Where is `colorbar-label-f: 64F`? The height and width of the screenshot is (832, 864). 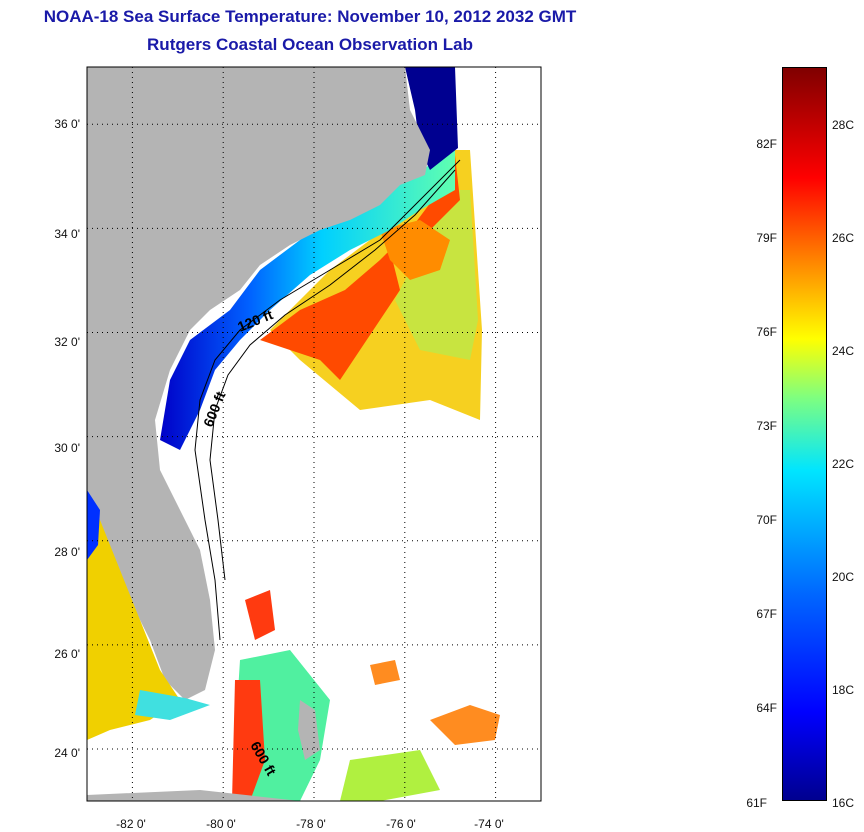 colorbar-label-f: 64F is located at coordinates (766, 708).